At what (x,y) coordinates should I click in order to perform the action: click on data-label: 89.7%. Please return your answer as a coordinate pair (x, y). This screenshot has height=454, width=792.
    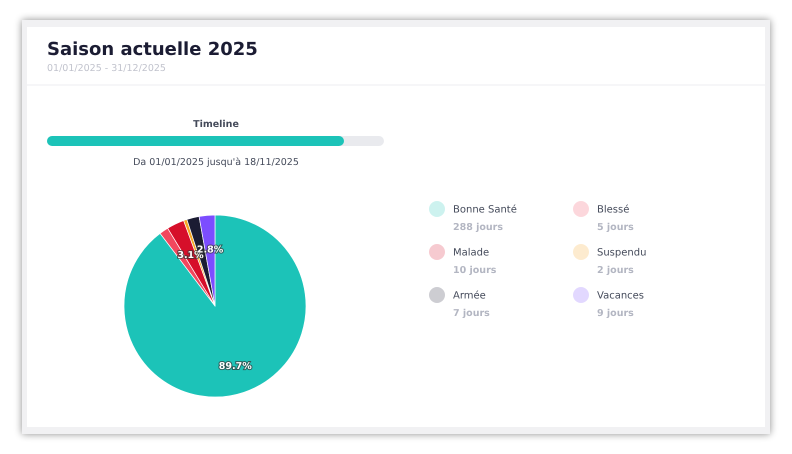
    Looking at the image, I should click on (235, 366).